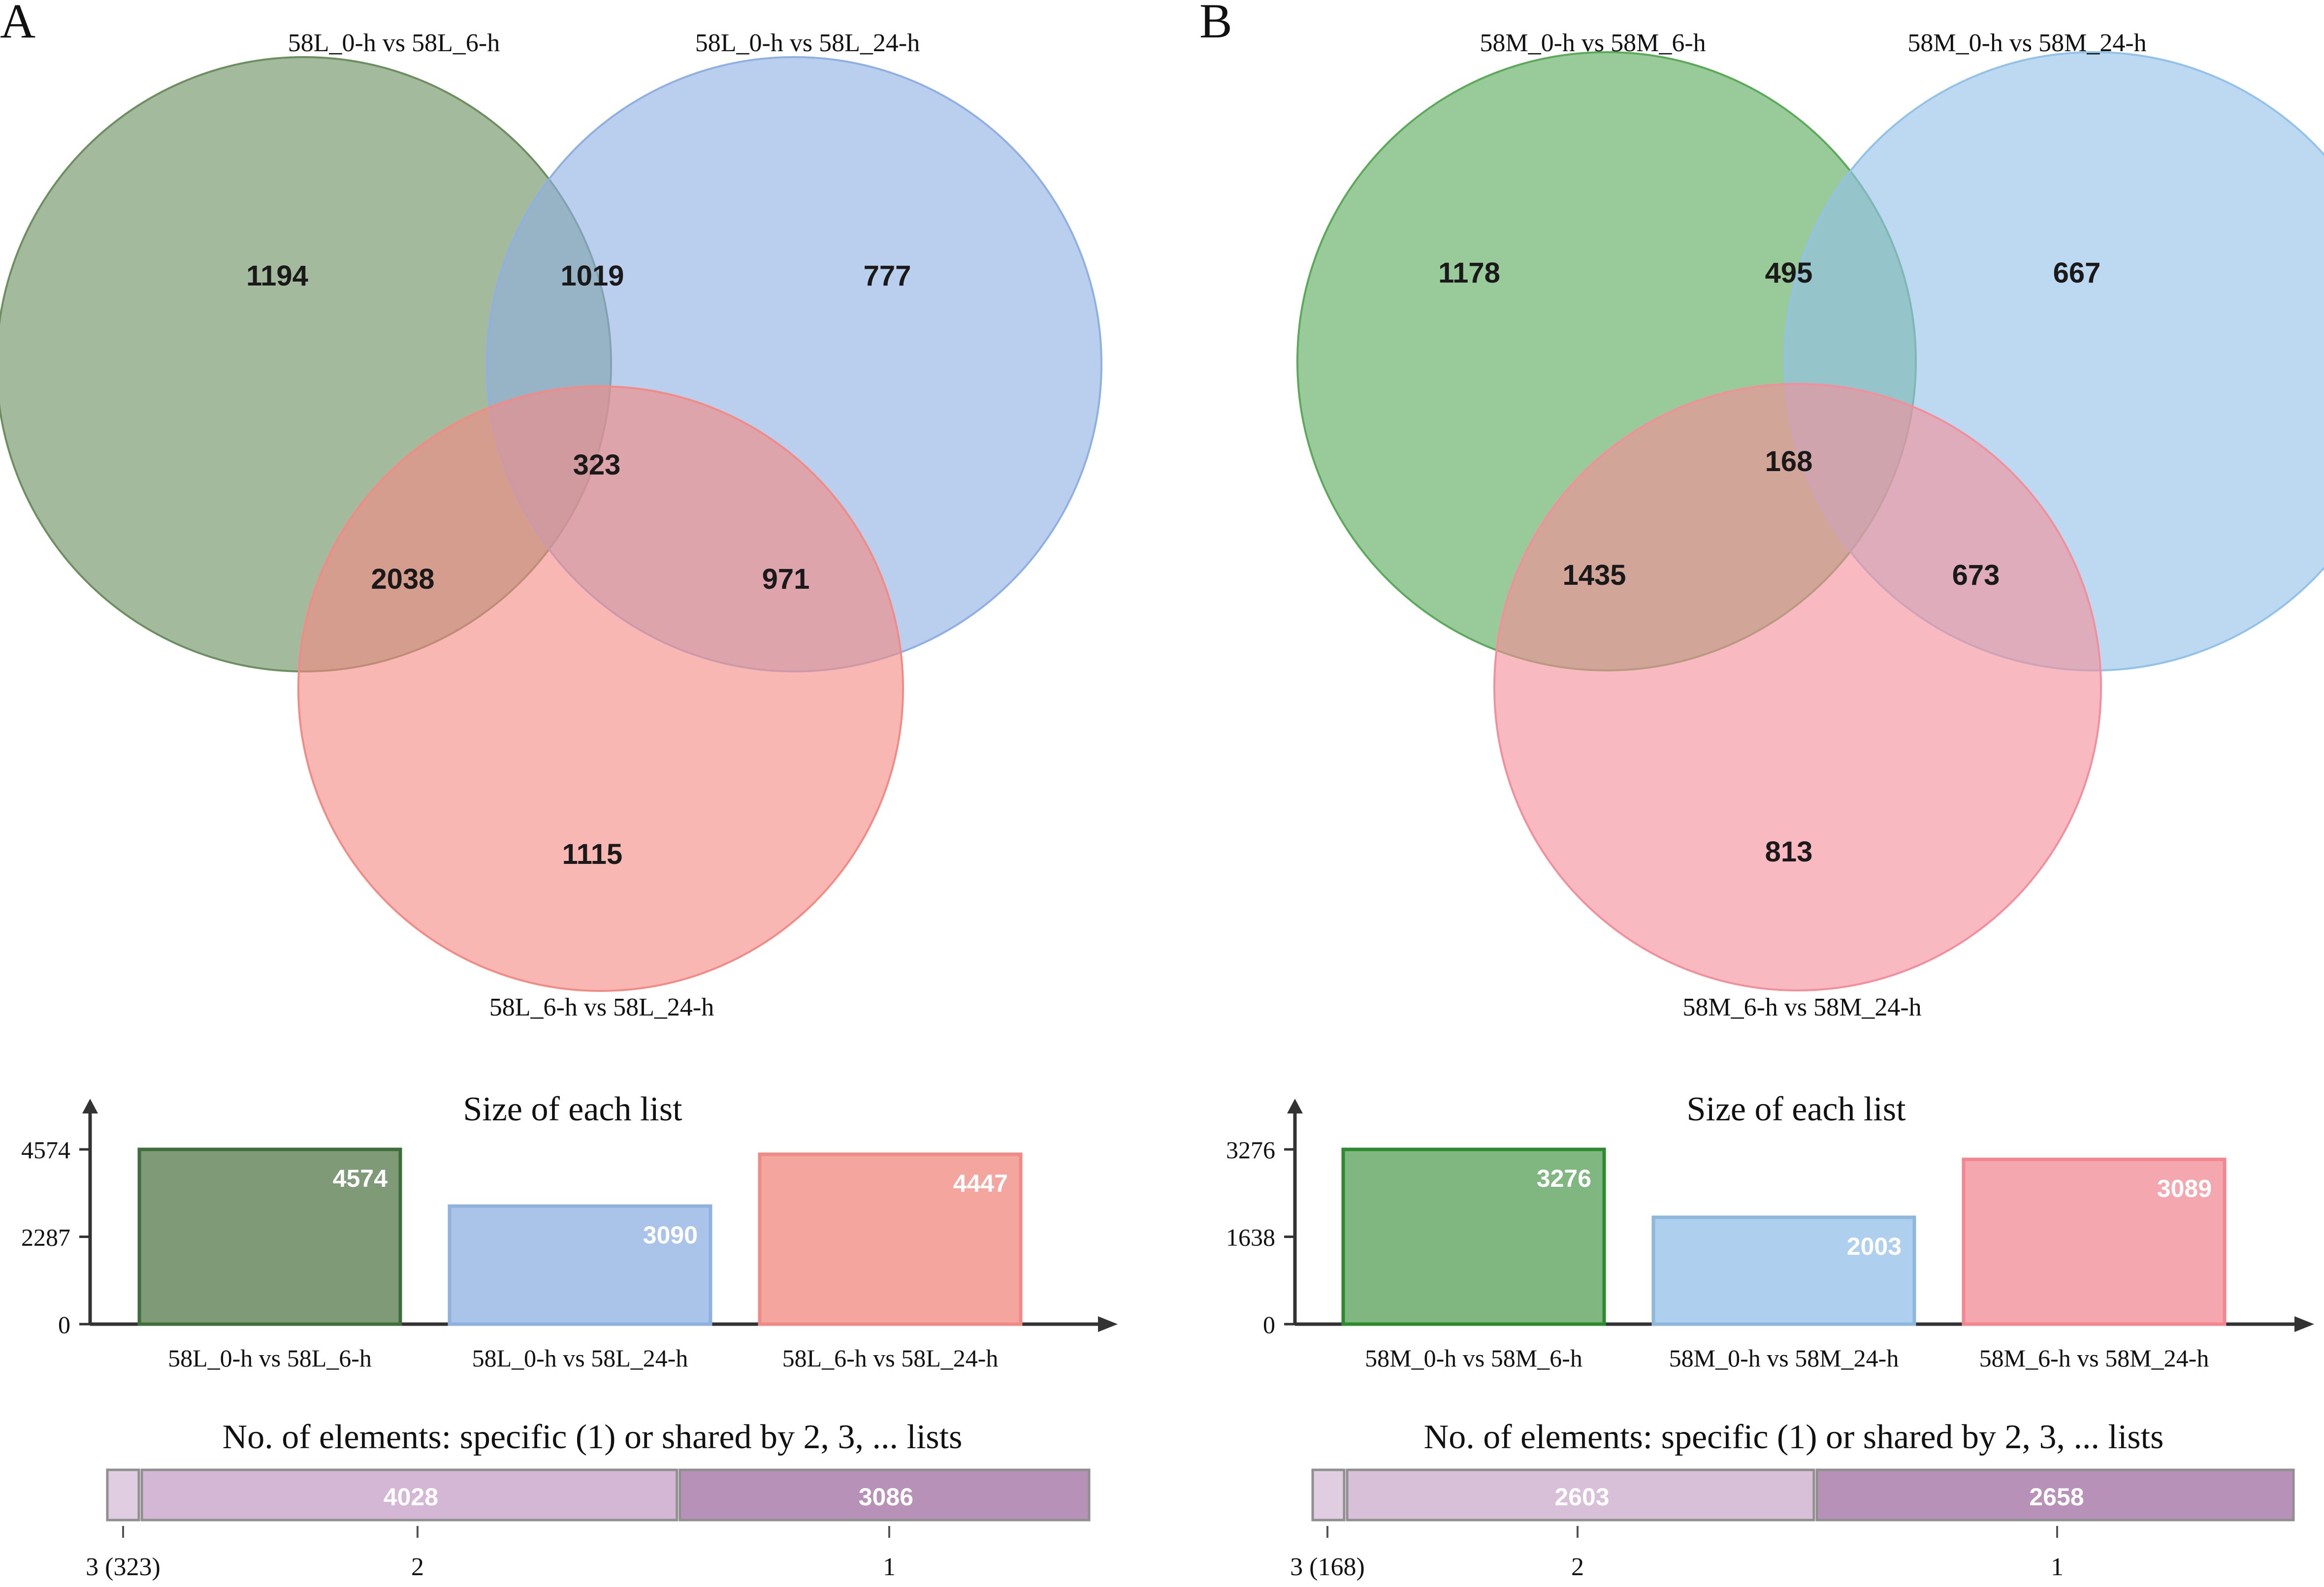  I want to click on venn-region-only-2: 667, so click(2077, 273).